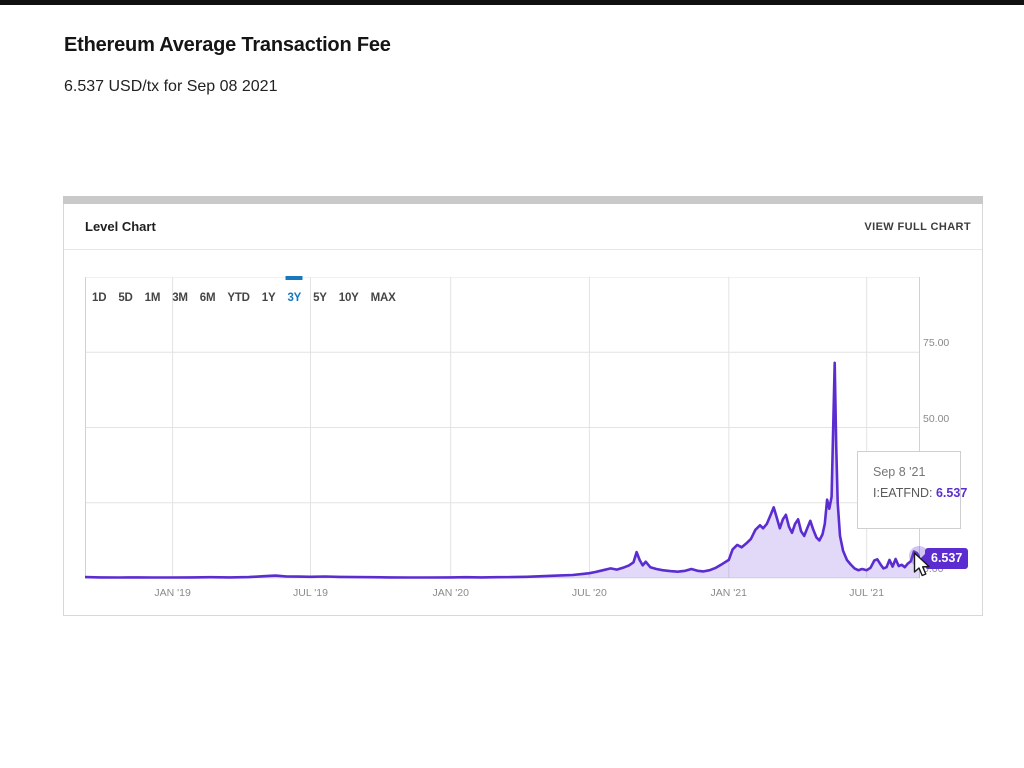 This screenshot has height=768, width=1024. Describe the element at coordinates (348, 298) in the screenshot. I see `range-button-10y: 10Y` at that location.